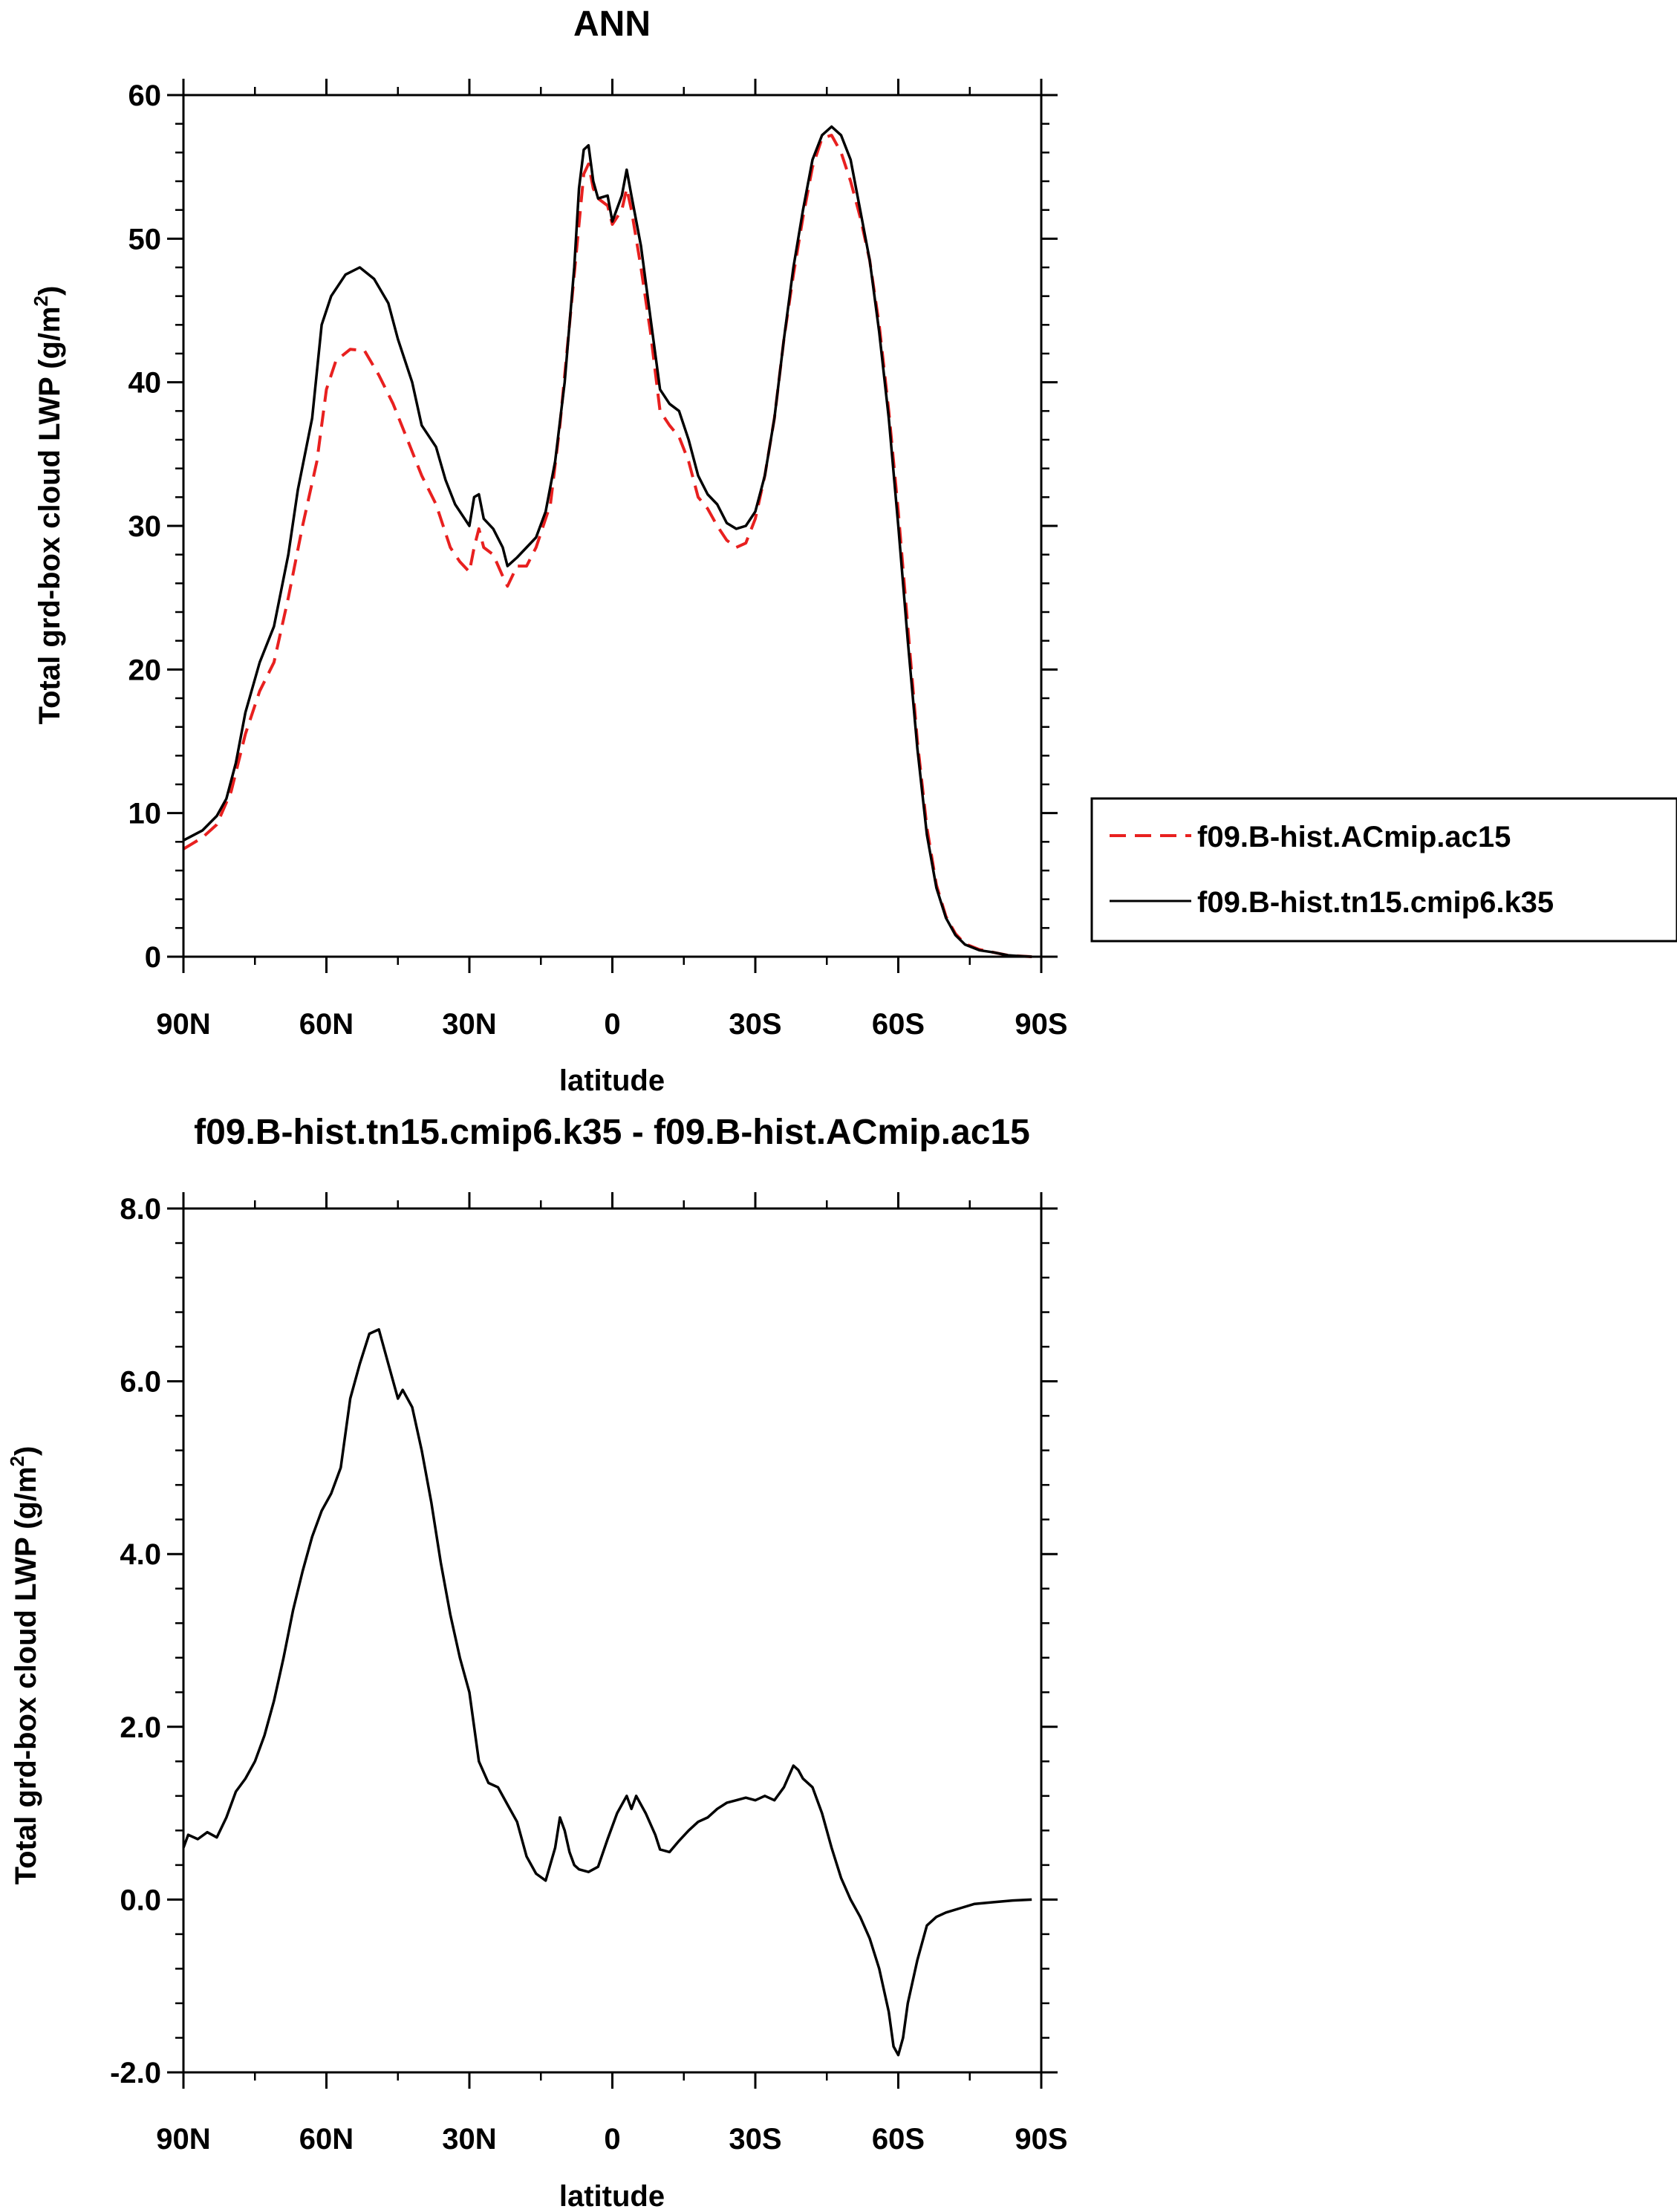 The image size is (1677, 2212). What do you see at coordinates (140, 1900) in the screenshot?
I see `y-tick-label: 0.0` at bounding box center [140, 1900].